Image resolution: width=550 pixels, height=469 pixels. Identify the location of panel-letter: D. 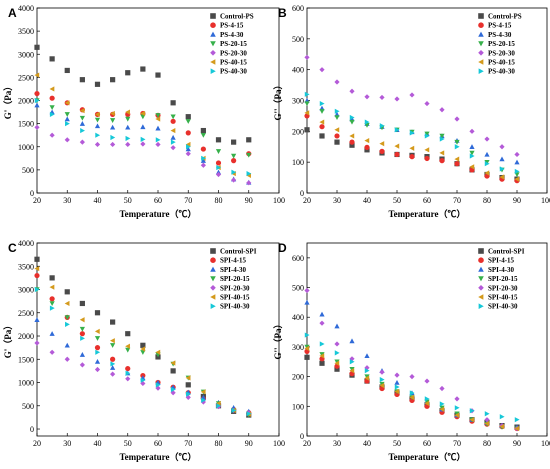
(282, 248).